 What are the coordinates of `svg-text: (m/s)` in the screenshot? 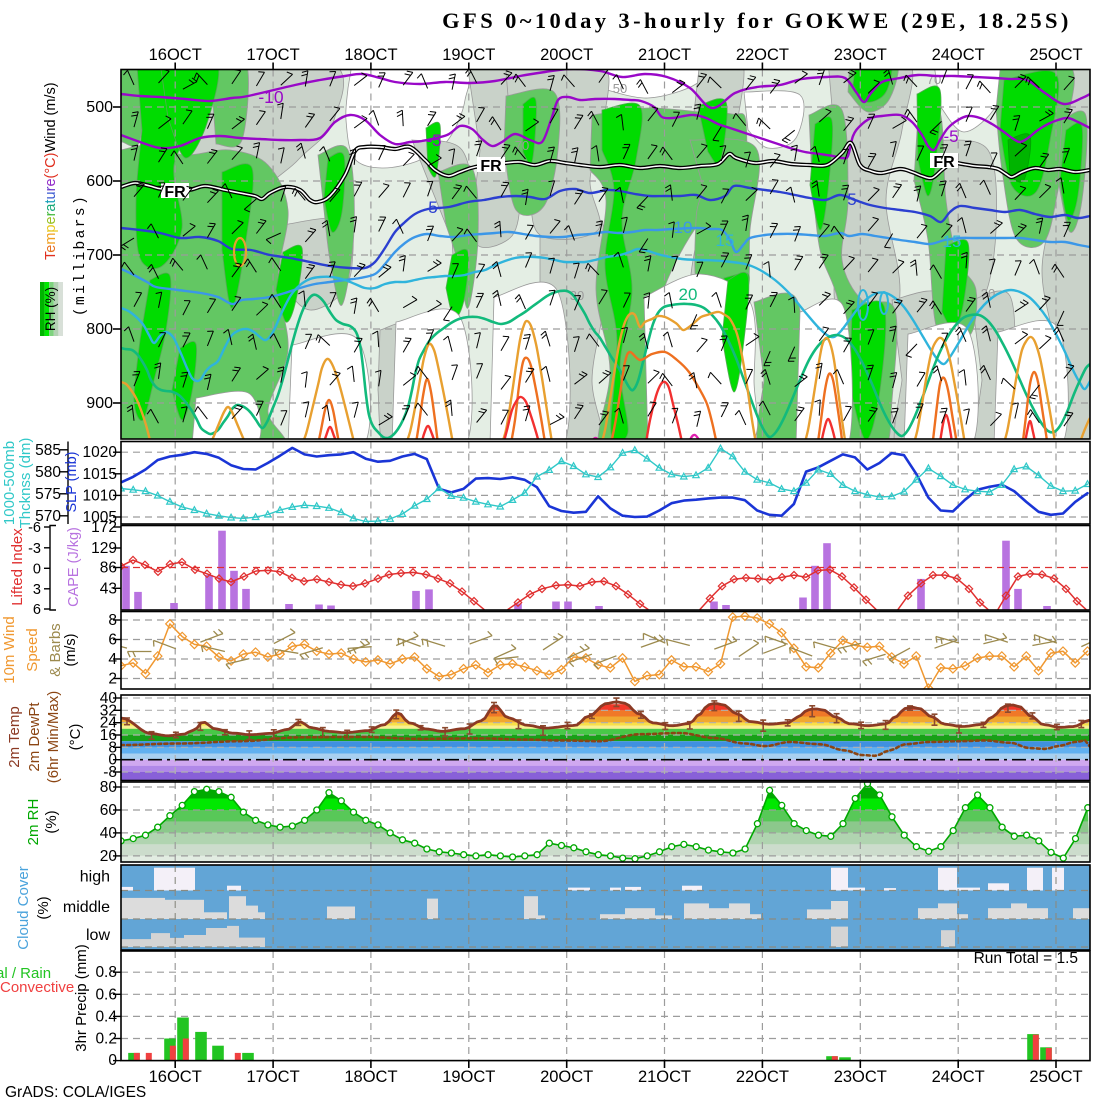 It's located at (71, 649).